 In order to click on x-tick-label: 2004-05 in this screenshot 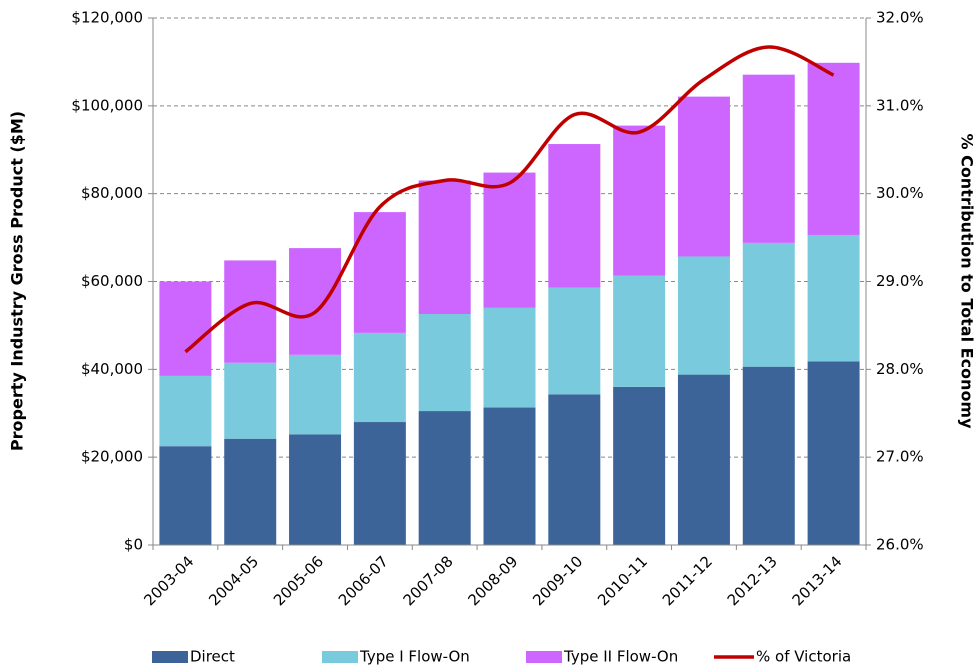, I will do `click(233, 580)`.